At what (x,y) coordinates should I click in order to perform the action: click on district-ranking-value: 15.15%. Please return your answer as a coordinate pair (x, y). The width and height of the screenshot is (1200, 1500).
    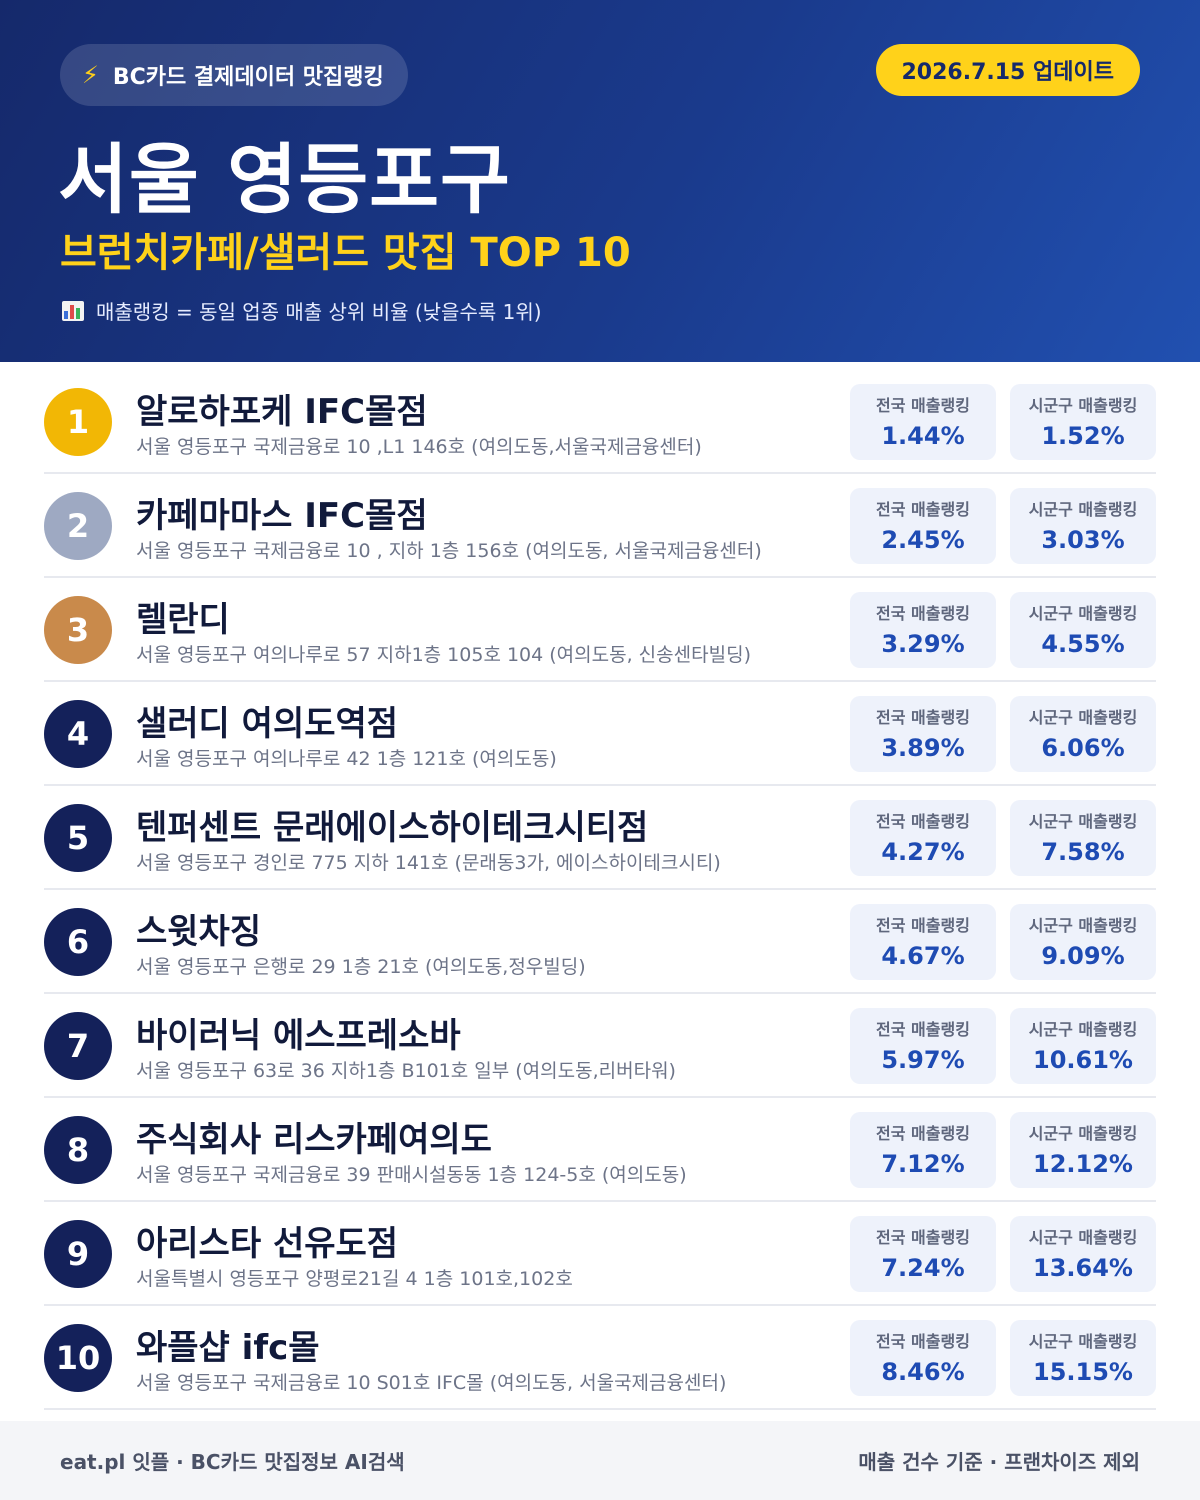
    Looking at the image, I should click on (1083, 1372).